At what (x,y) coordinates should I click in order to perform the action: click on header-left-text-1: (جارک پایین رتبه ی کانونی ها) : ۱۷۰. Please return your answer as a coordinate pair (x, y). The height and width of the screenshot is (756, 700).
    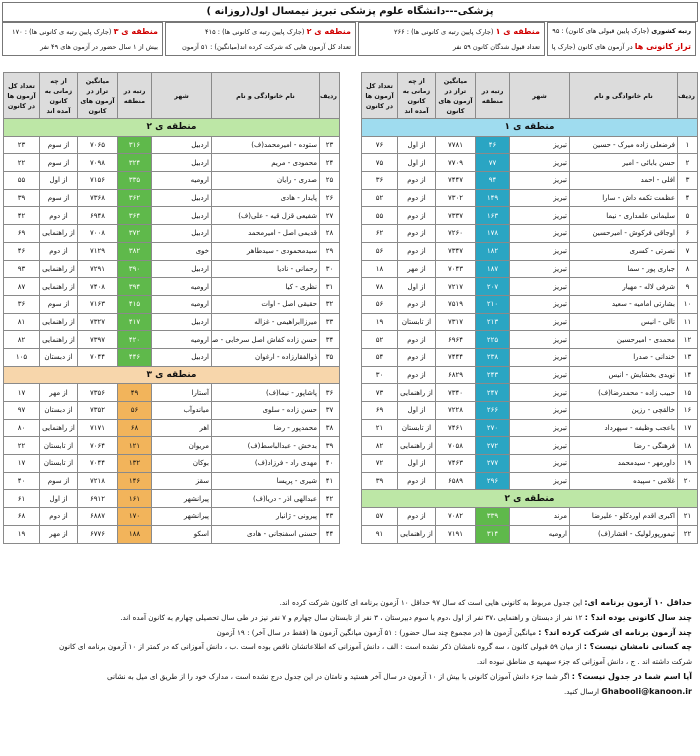
    Looking at the image, I should click on (62, 32).